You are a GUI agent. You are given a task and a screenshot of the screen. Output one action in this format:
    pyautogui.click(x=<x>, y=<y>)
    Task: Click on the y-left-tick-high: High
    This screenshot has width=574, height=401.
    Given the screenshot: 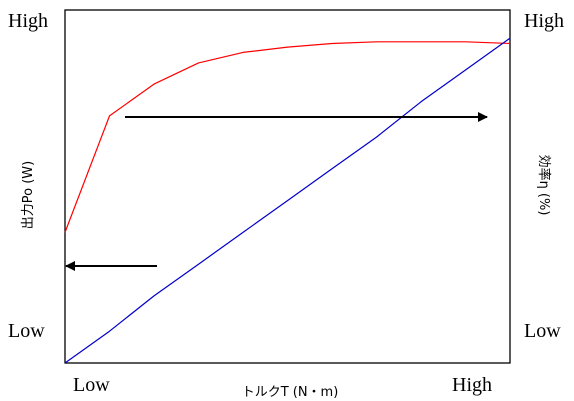 What is the action you would take?
    pyautogui.click(x=28, y=21)
    